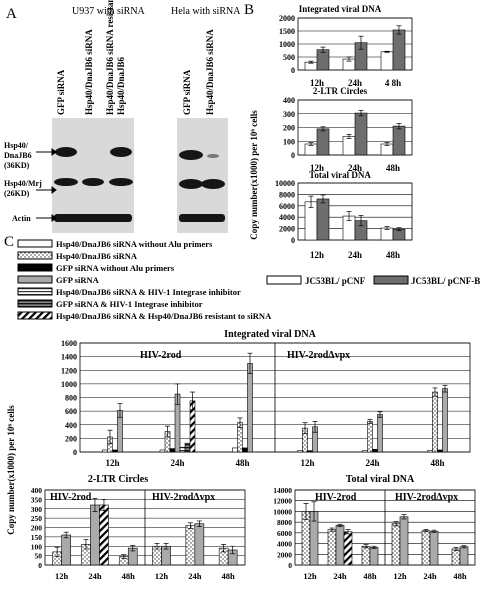  I want to click on row-label: DnaJB6, so click(18, 155).